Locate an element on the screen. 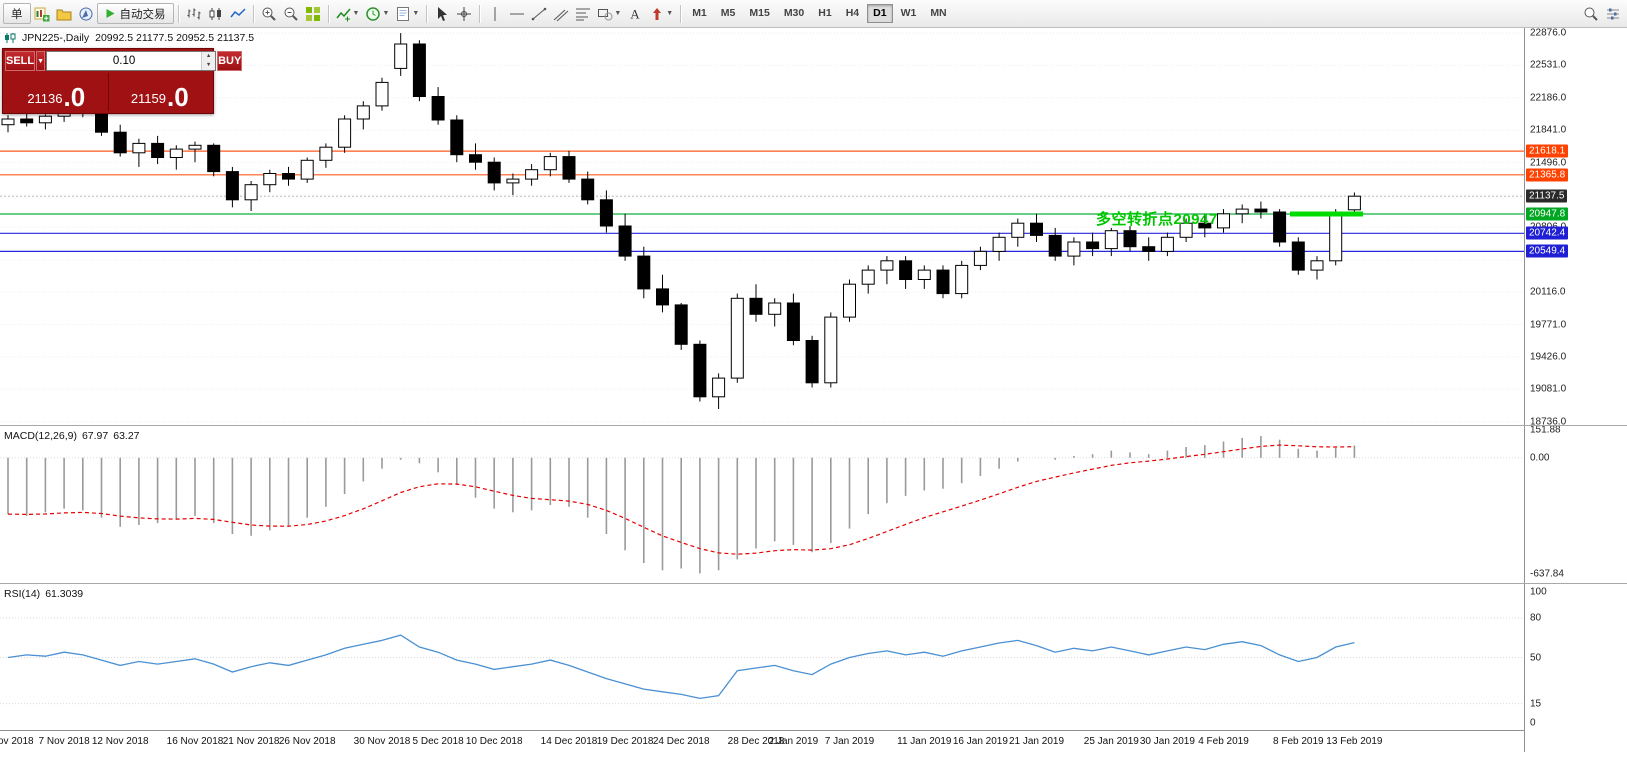 This screenshot has width=1627, height=774. shapes-button: ▼ is located at coordinates (609, 14).